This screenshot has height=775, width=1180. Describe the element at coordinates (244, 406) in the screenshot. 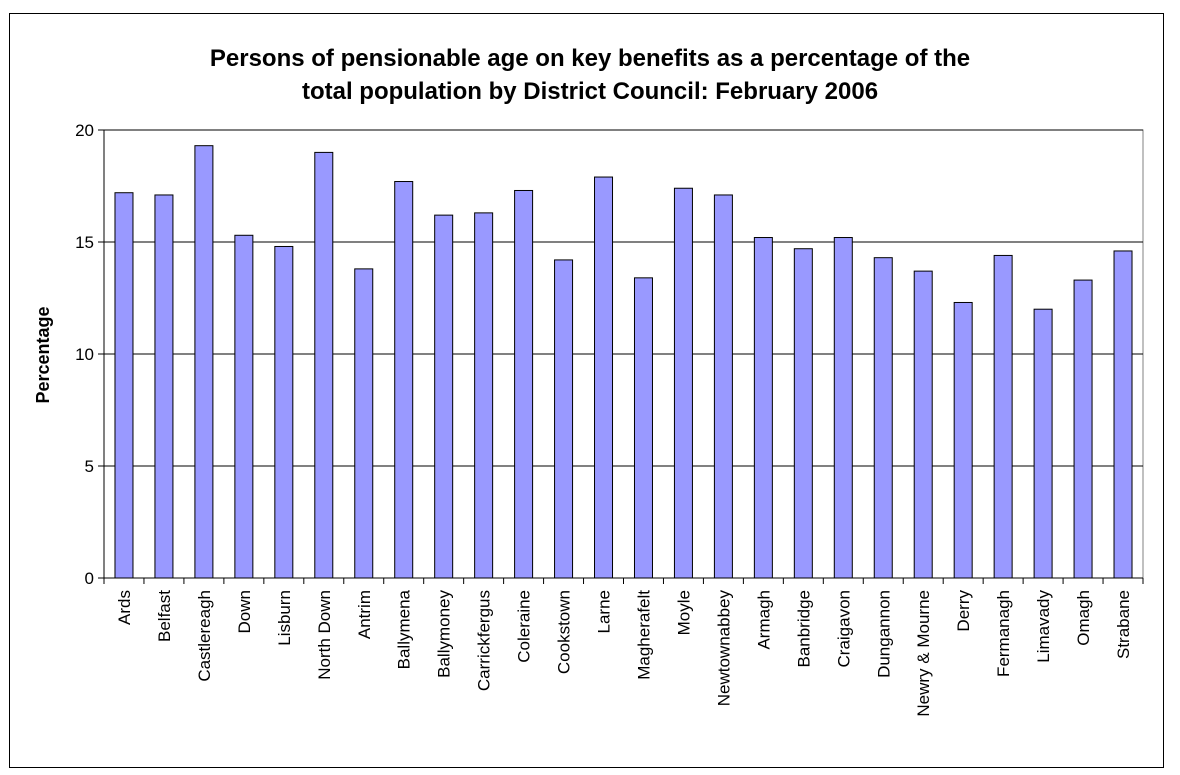

I see `bar-down` at that location.